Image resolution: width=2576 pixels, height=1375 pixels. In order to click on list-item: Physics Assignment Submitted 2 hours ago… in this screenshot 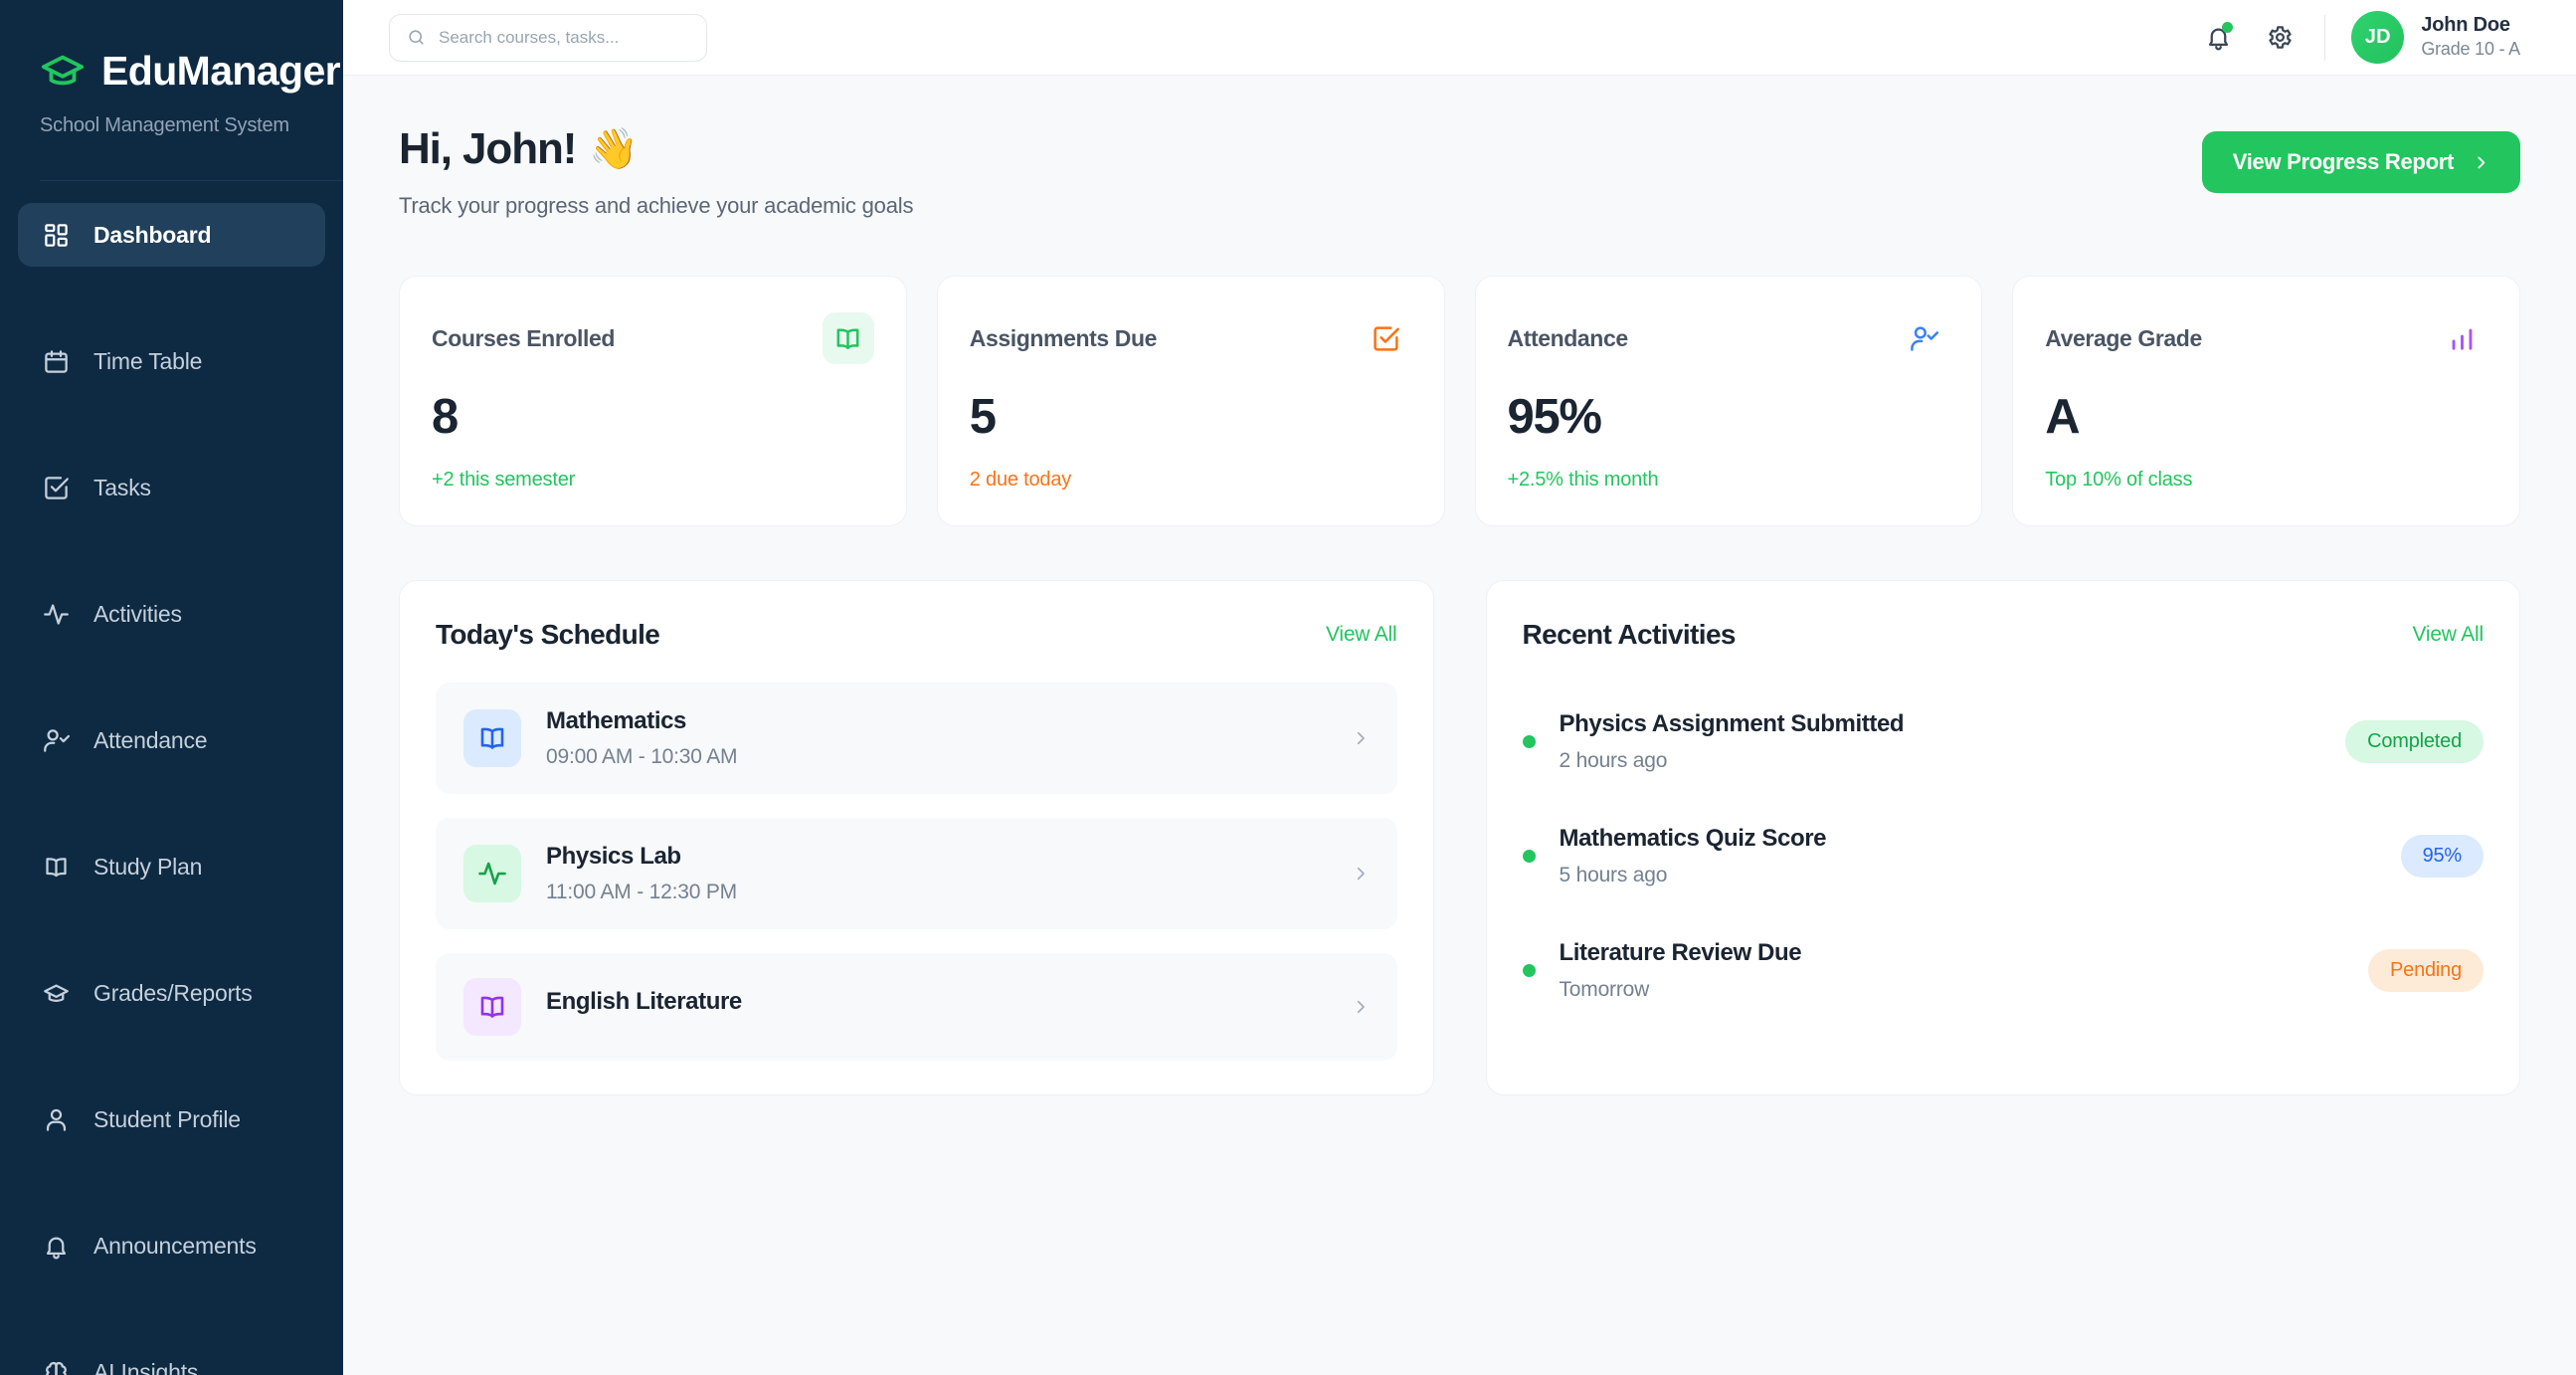, I will do `click(2003, 742)`.